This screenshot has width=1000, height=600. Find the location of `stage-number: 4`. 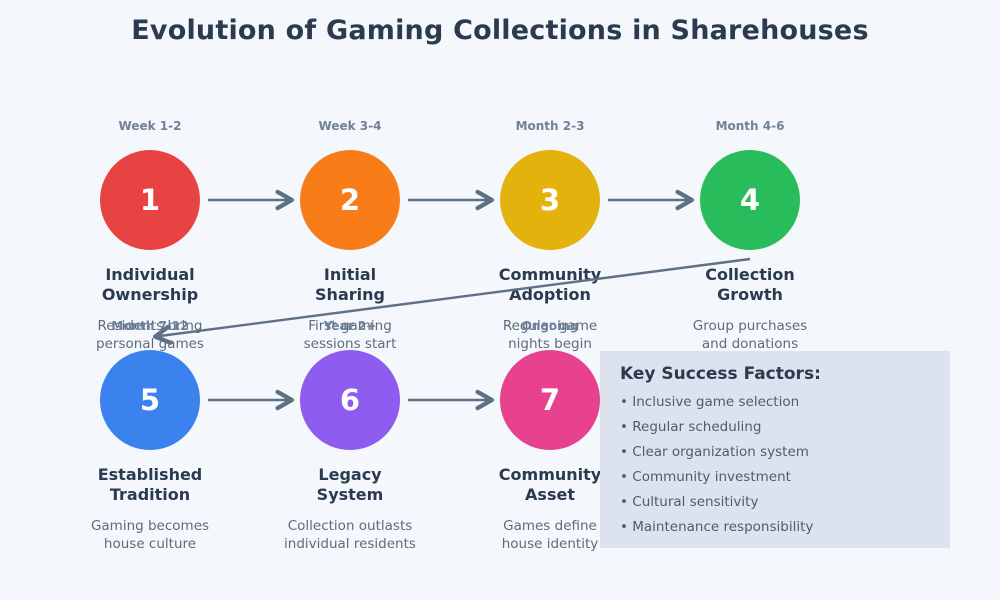

stage-number: 4 is located at coordinates (750, 200).